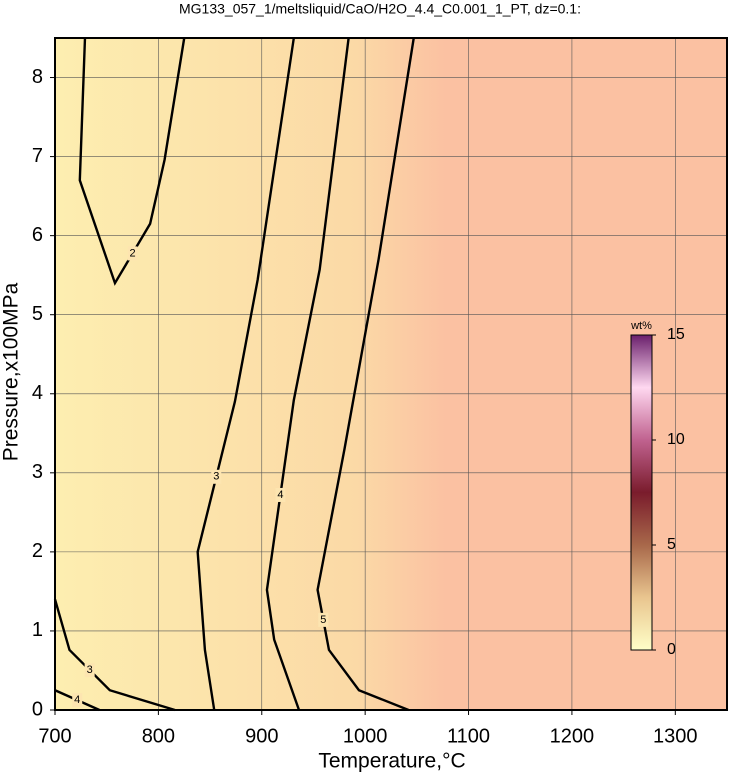 The height and width of the screenshot is (781, 734). What do you see at coordinates (37, 472) in the screenshot?
I see `y-tick-label: 3` at bounding box center [37, 472].